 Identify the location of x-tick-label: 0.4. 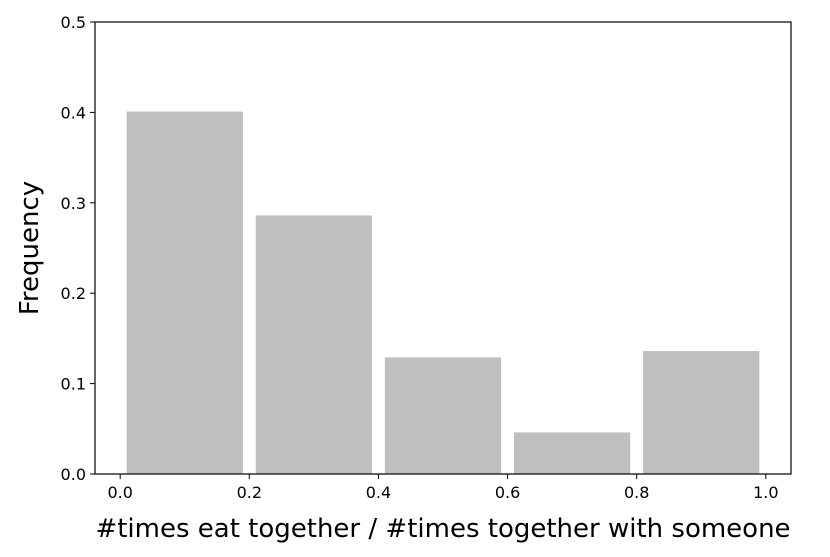
(378, 492).